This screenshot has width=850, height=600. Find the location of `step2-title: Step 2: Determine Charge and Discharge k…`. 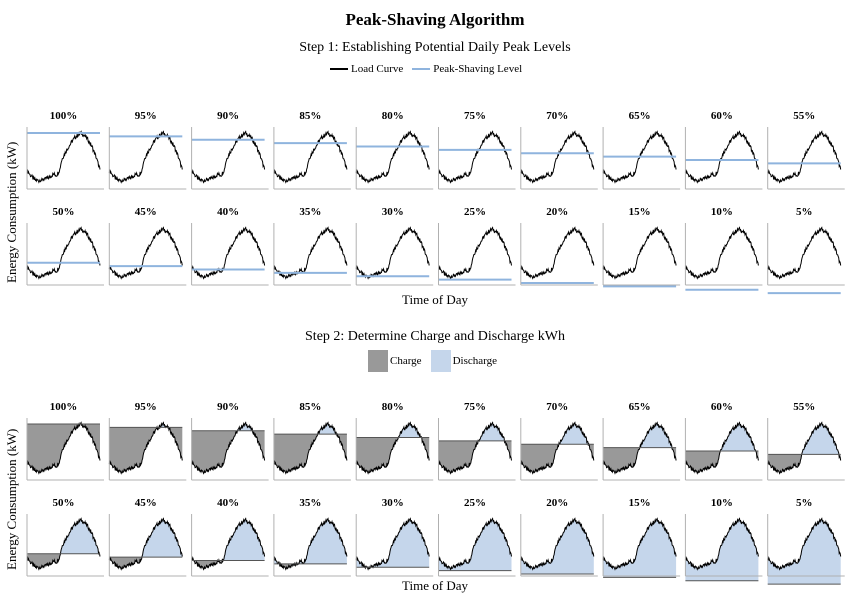

step2-title: Step 2: Determine Charge and Discharge k… is located at coordinates (435, 336).